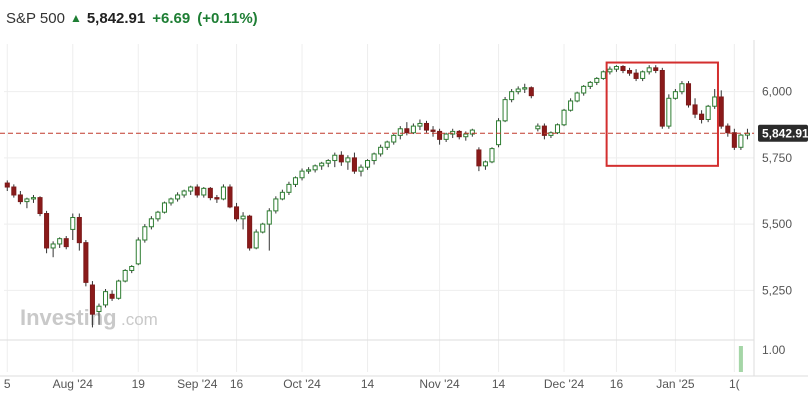 The image size is (808, 402). Describe the element at coordinates (368, 384) in the screenshot. I see `x-tick-label: 14` at that location.